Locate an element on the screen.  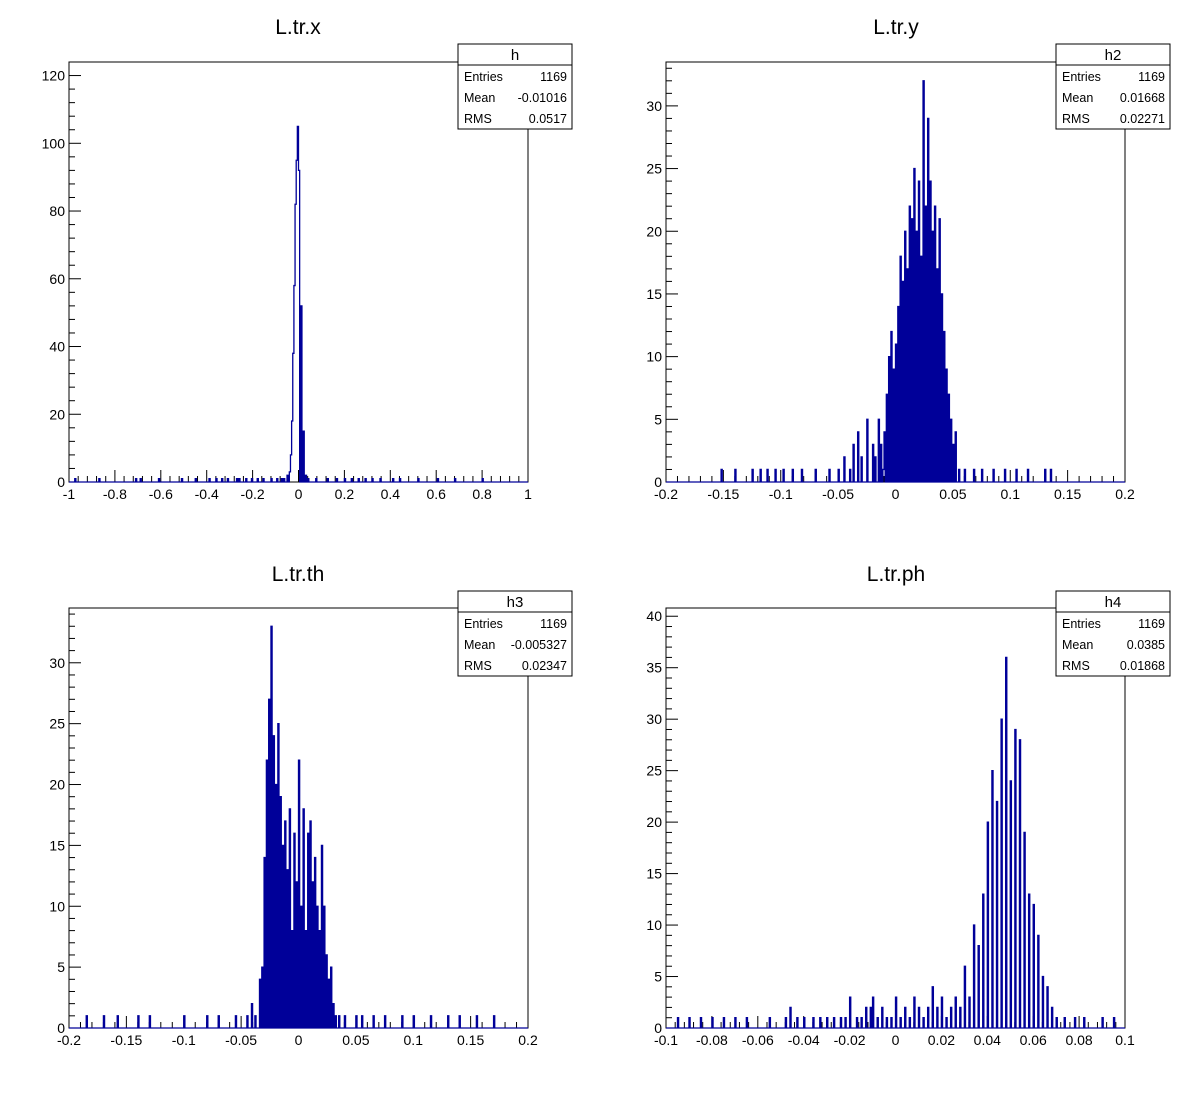
x-tick-label: 0.02 is located at coordinates (941, 1040).